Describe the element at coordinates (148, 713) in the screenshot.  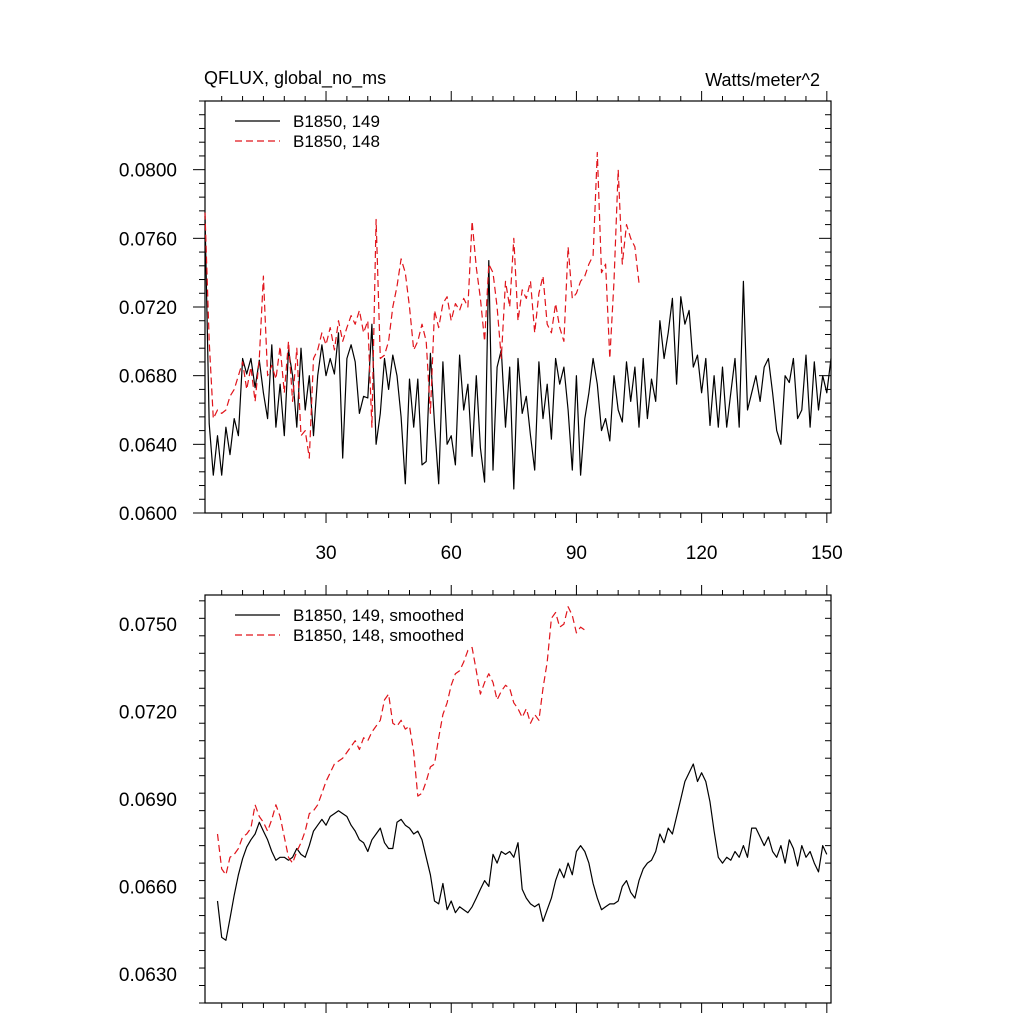
I see `bottom-y-tick-label: 0.0720` at that location.